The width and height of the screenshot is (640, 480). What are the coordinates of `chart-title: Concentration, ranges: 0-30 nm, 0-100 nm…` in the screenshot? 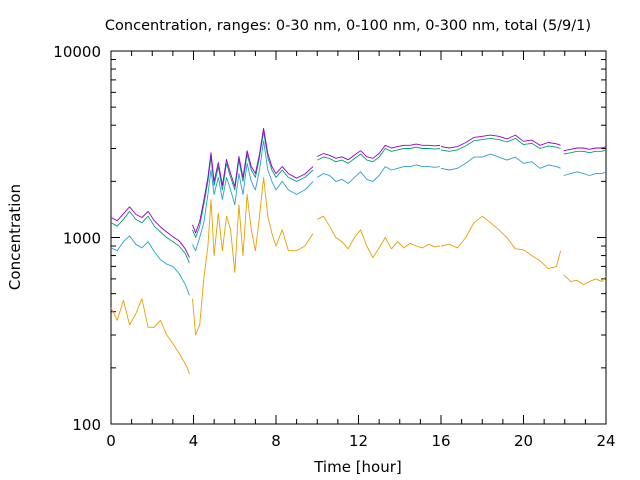 It's located at (348, 26).